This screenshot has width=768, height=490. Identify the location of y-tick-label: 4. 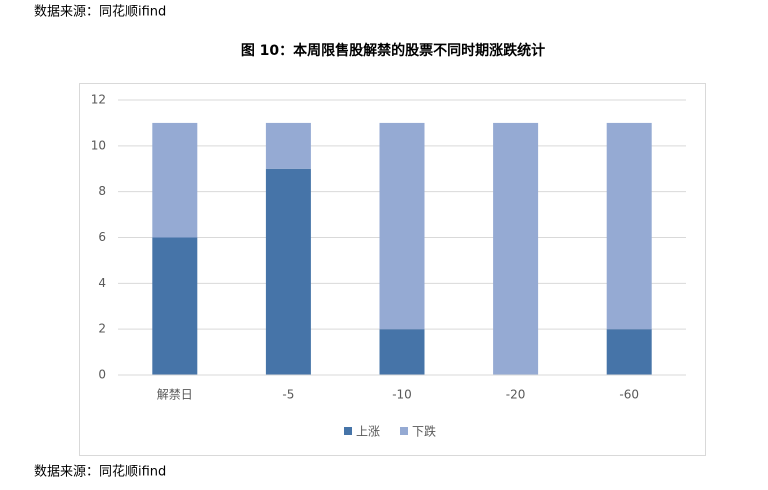
(102, 283).